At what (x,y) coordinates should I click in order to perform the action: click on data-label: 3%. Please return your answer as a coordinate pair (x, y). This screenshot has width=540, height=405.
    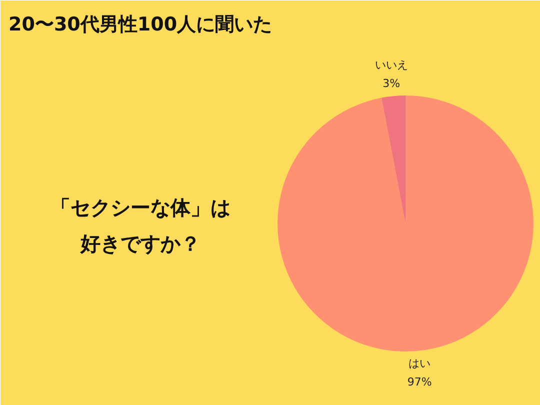
    Looking at the image, I should click on (391, 83).